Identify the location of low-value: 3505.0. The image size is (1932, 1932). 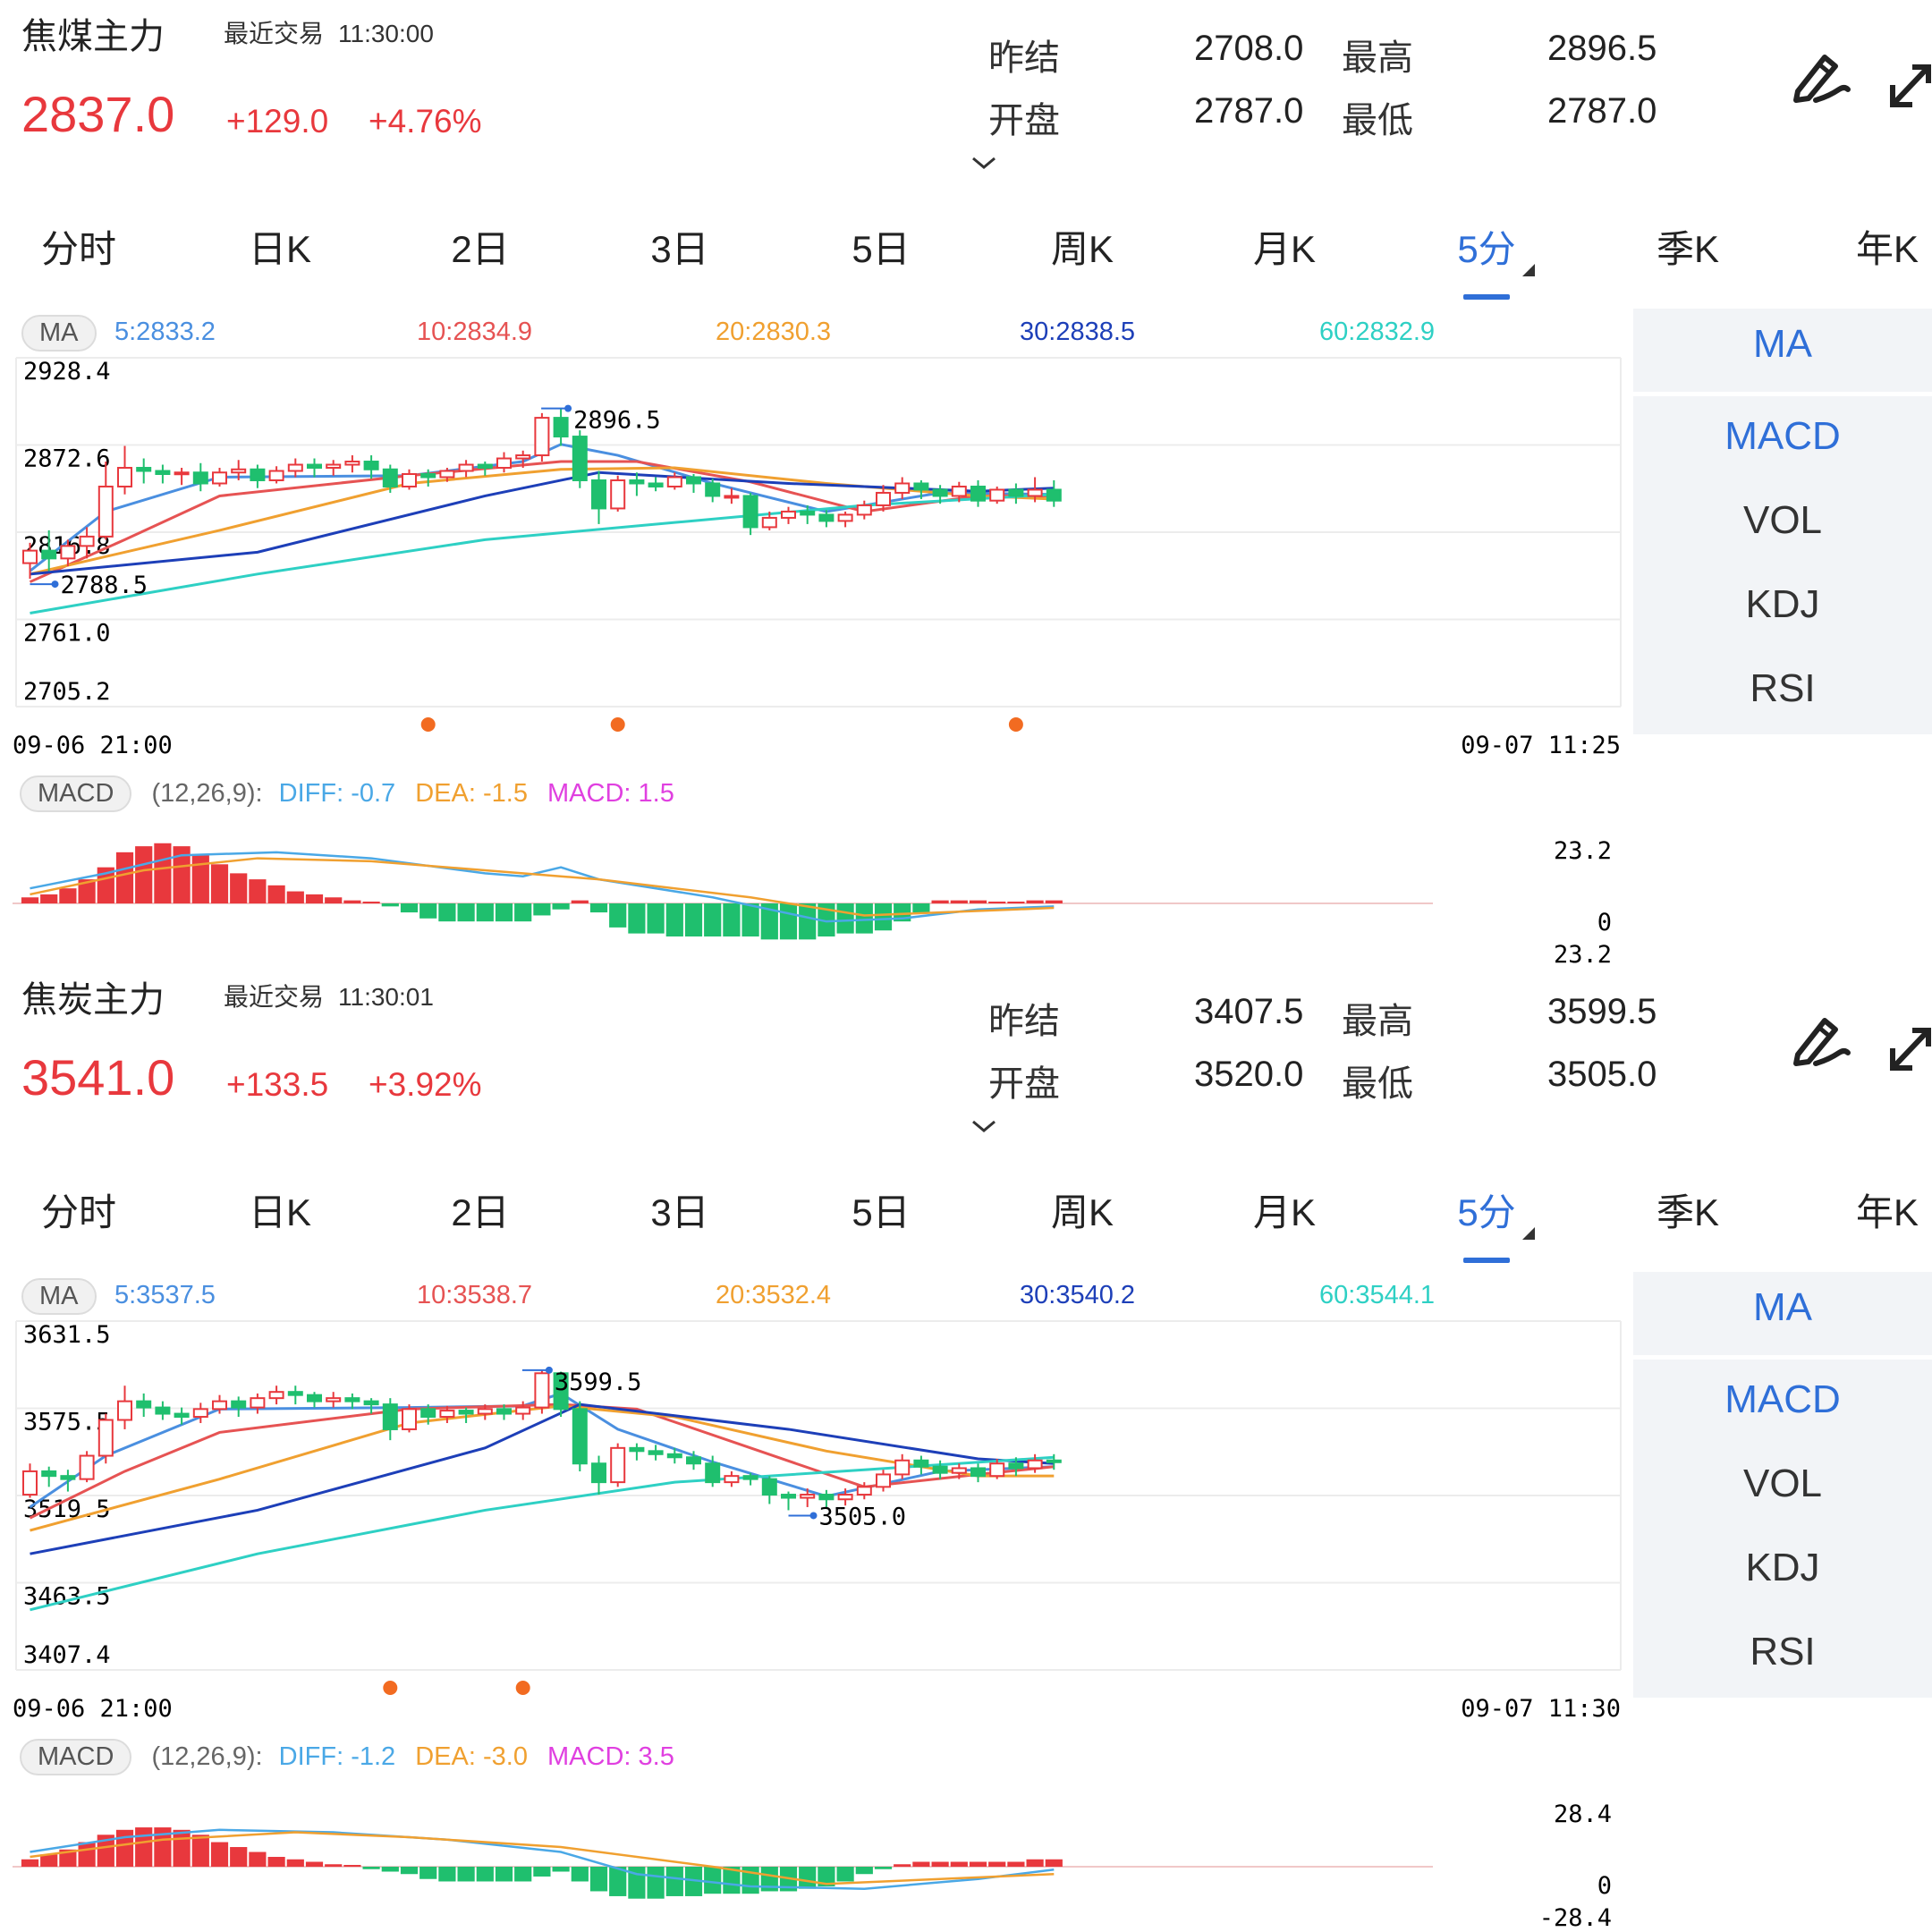
(1602, 1074).